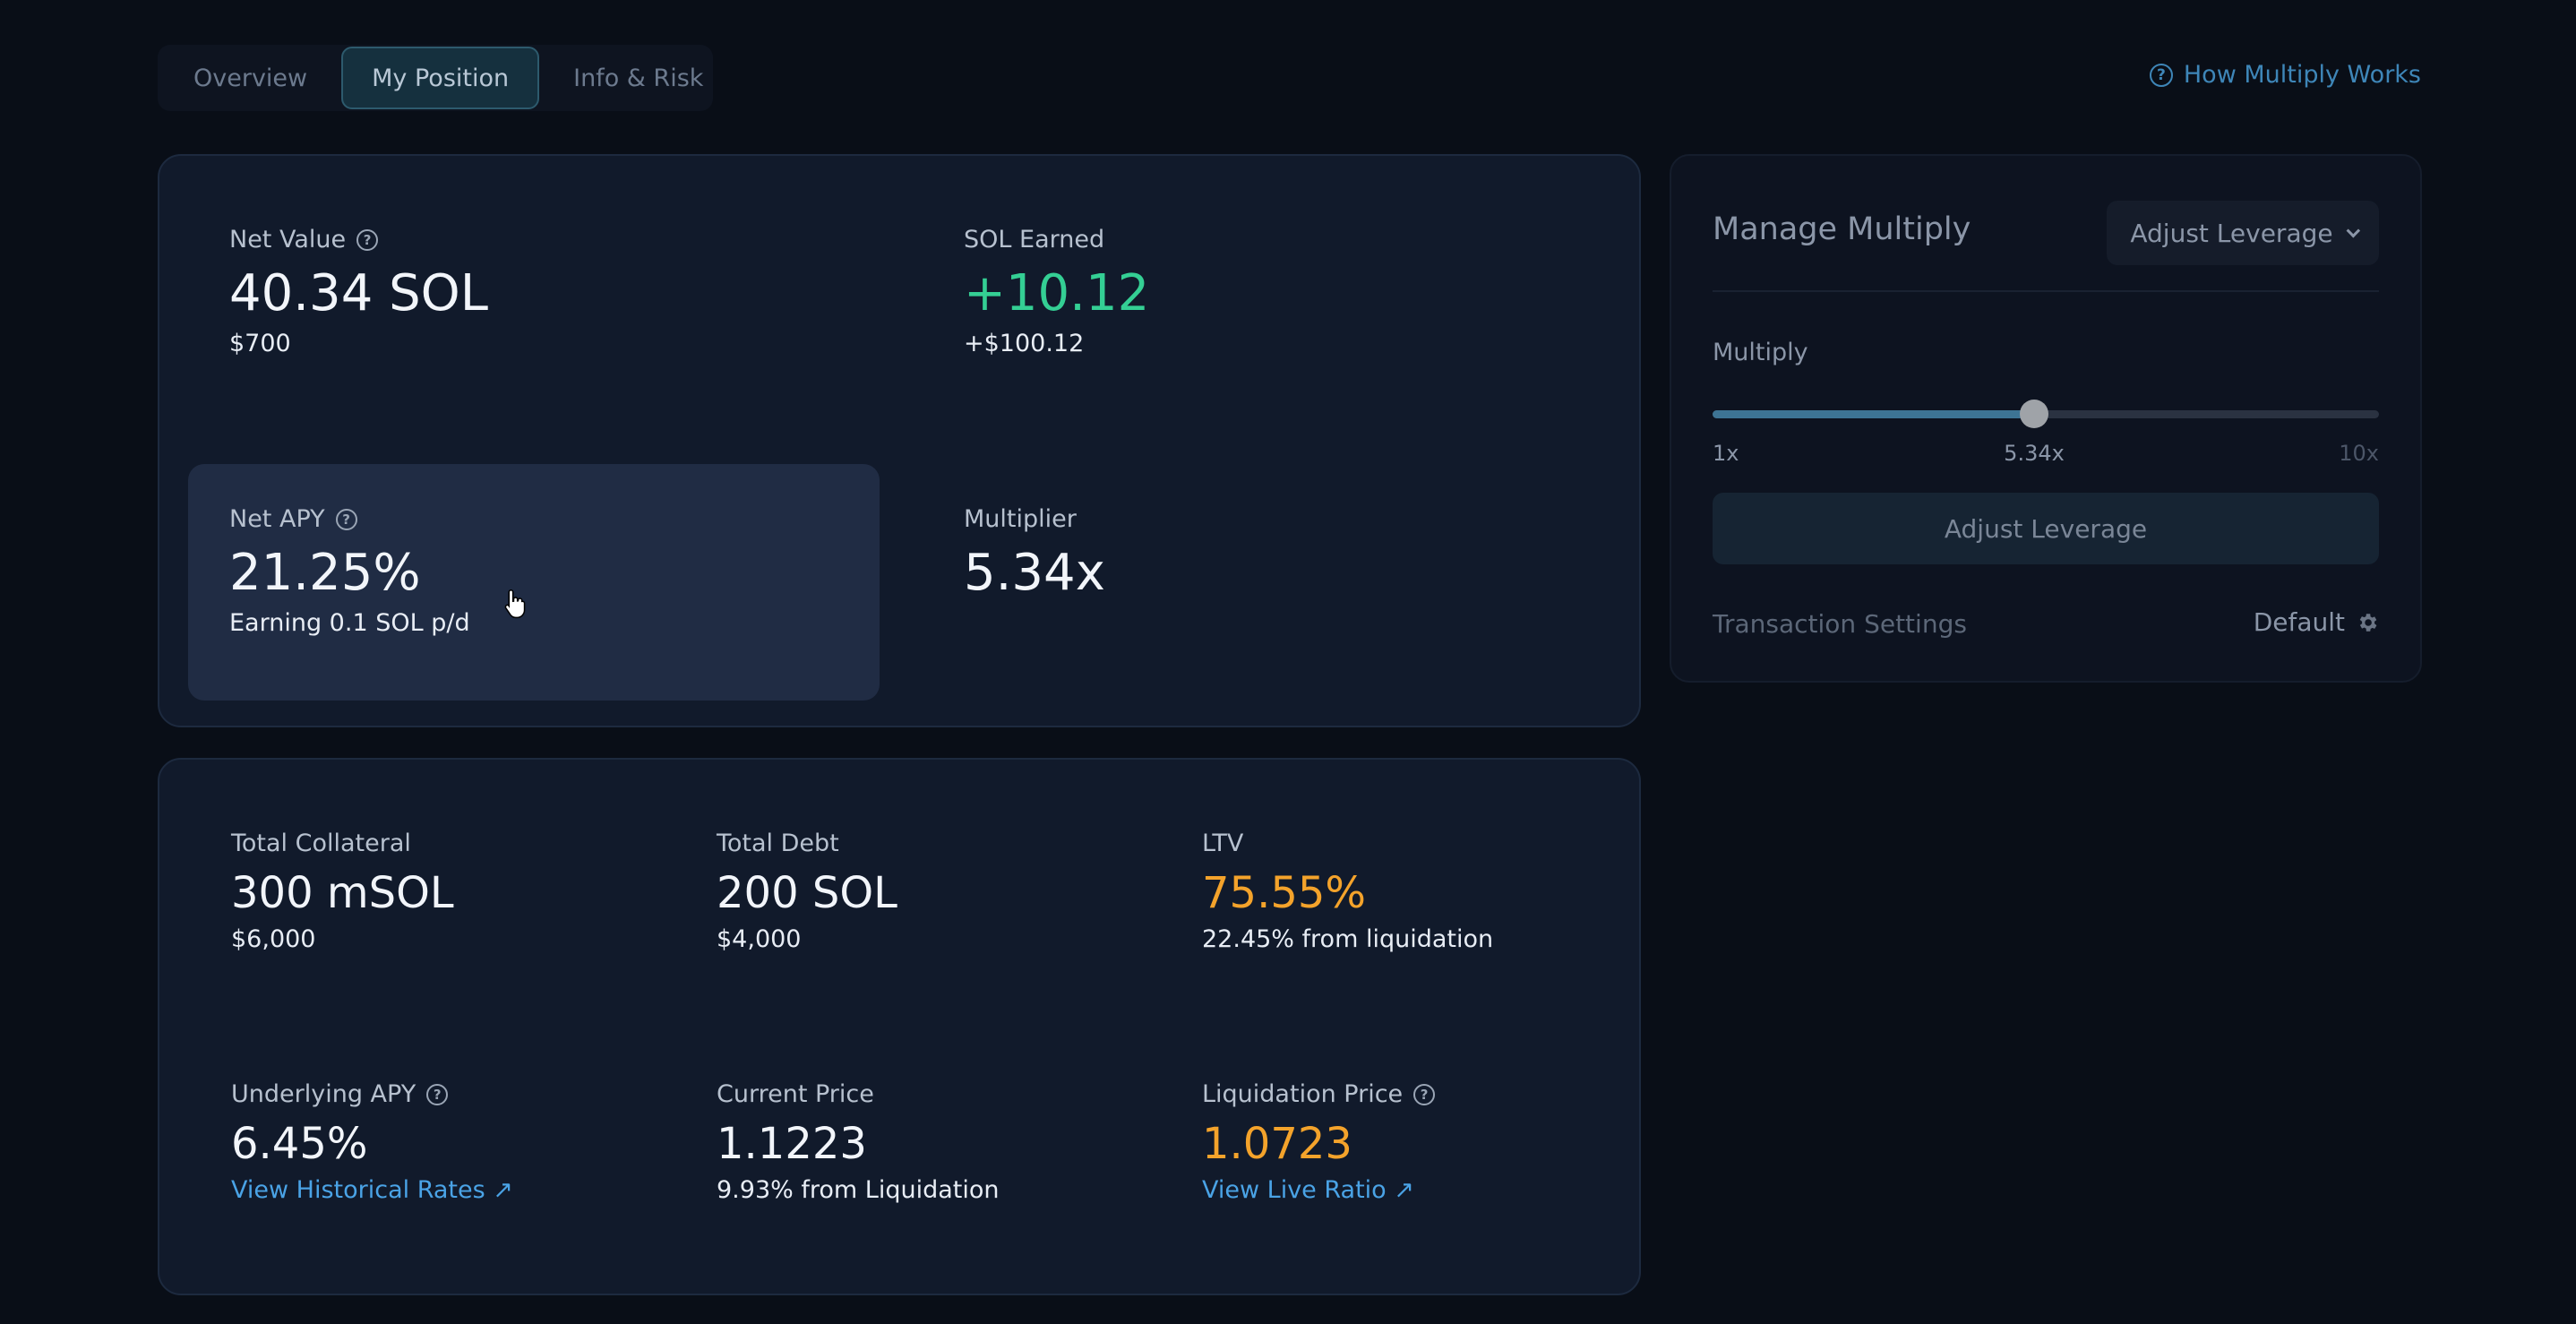 This screenshot has width=2576, height=1324. I want to click on slider-fill, so click(1873, 414).